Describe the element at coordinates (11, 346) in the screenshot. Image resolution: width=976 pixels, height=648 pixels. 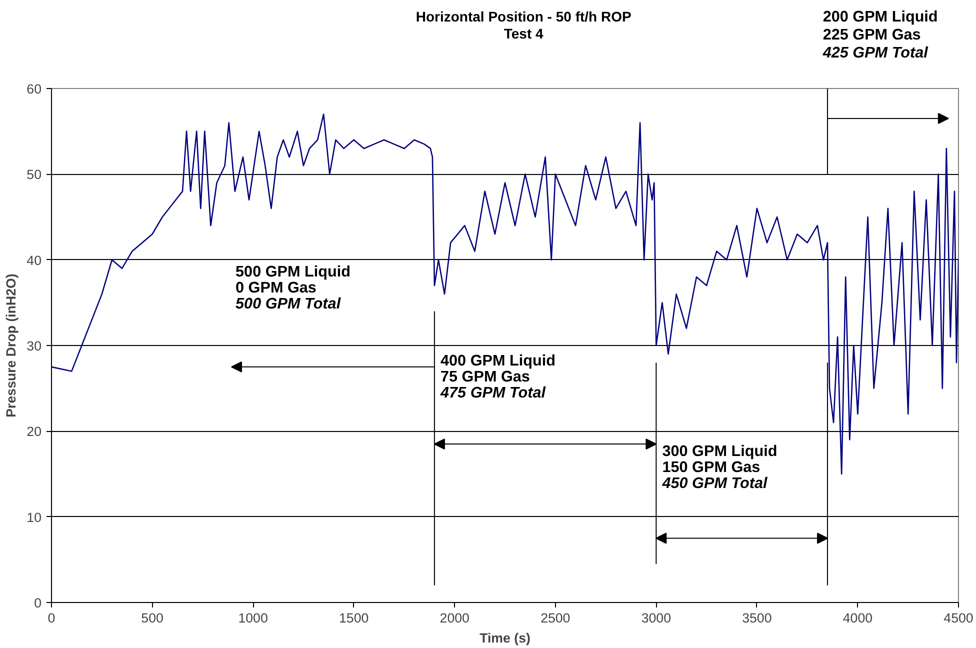
I see `y-axis-title: Pressure Drop (inH2O)` at that location.